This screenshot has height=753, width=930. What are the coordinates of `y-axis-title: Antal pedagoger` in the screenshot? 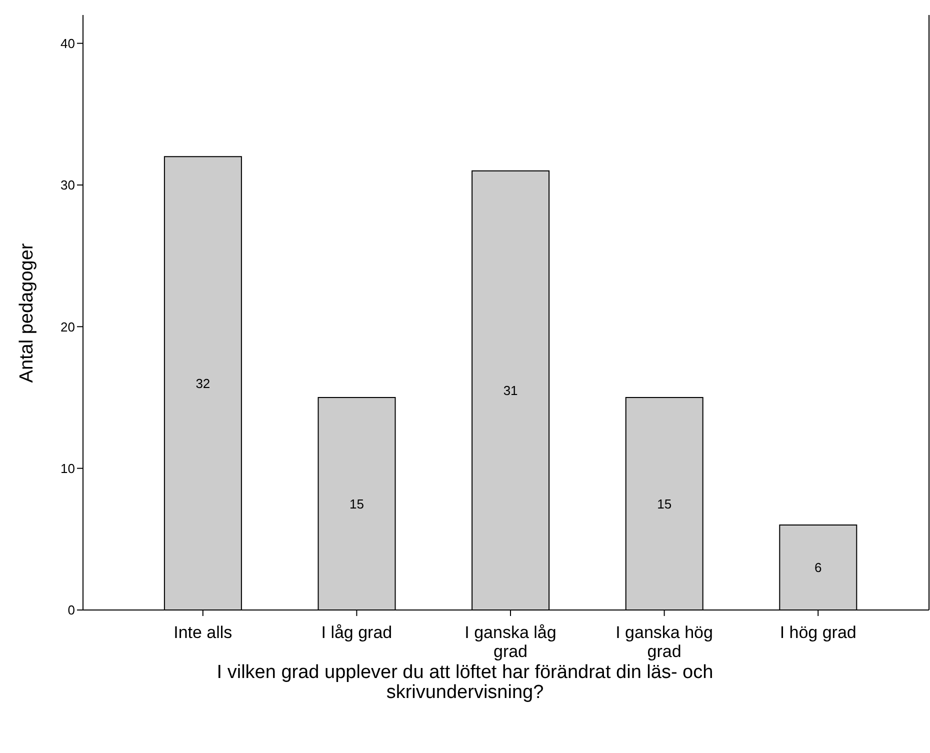 It's located at (28, 313).